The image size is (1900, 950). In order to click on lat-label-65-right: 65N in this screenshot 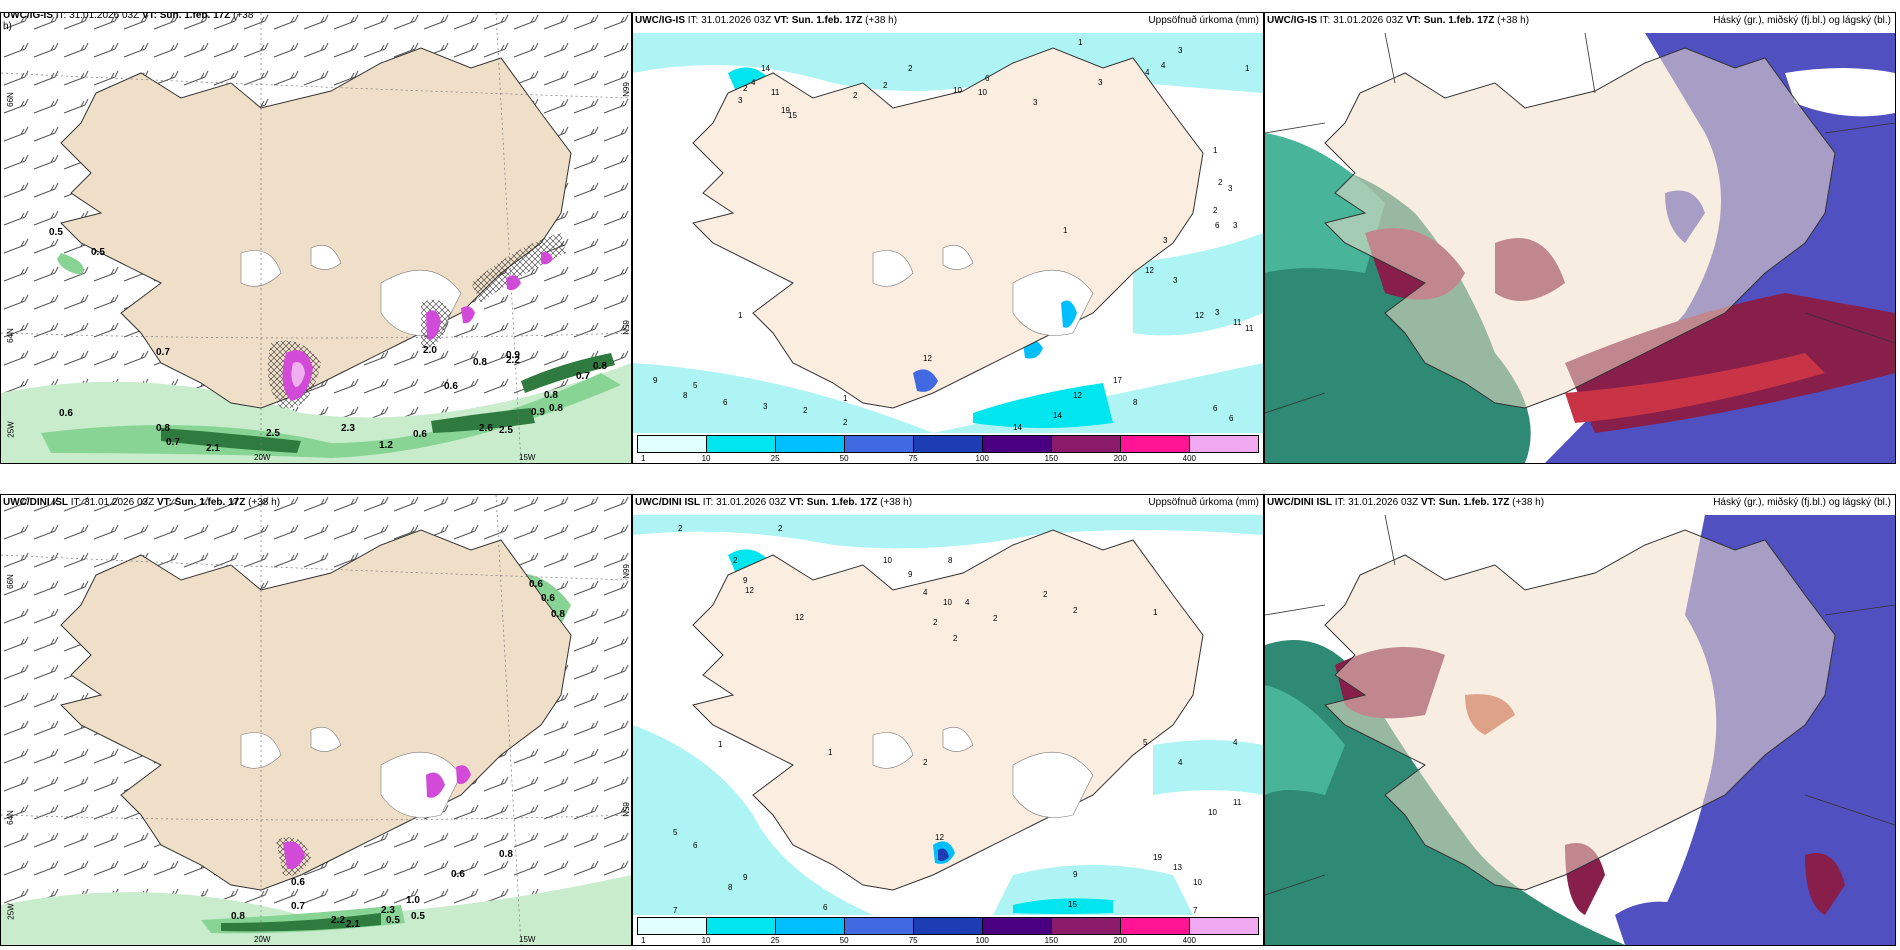, I will do `click(626, 327)`.